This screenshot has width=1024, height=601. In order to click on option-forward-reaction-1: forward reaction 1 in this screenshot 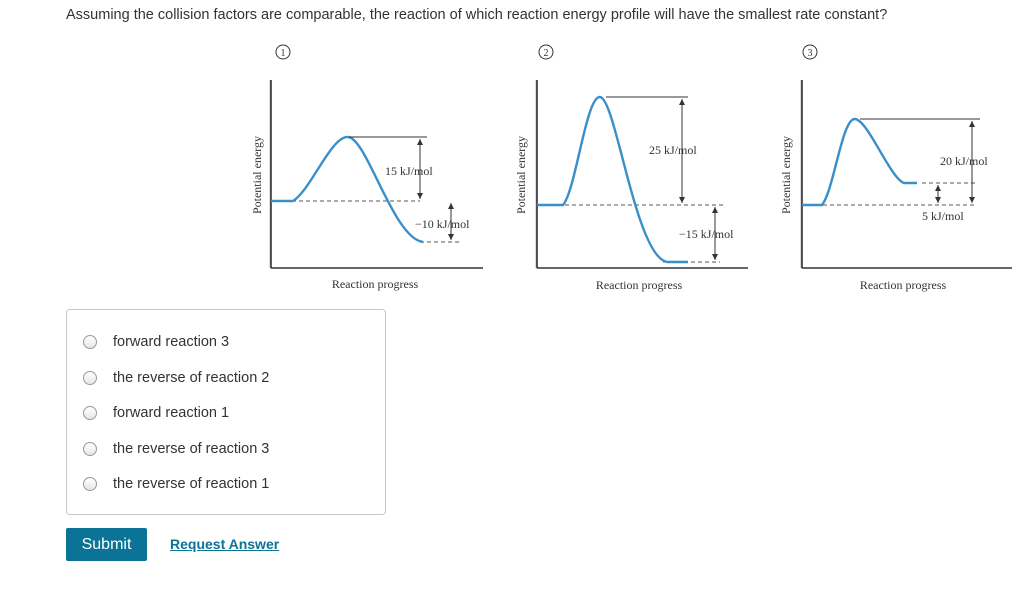, I will do `click(156, 413)`.